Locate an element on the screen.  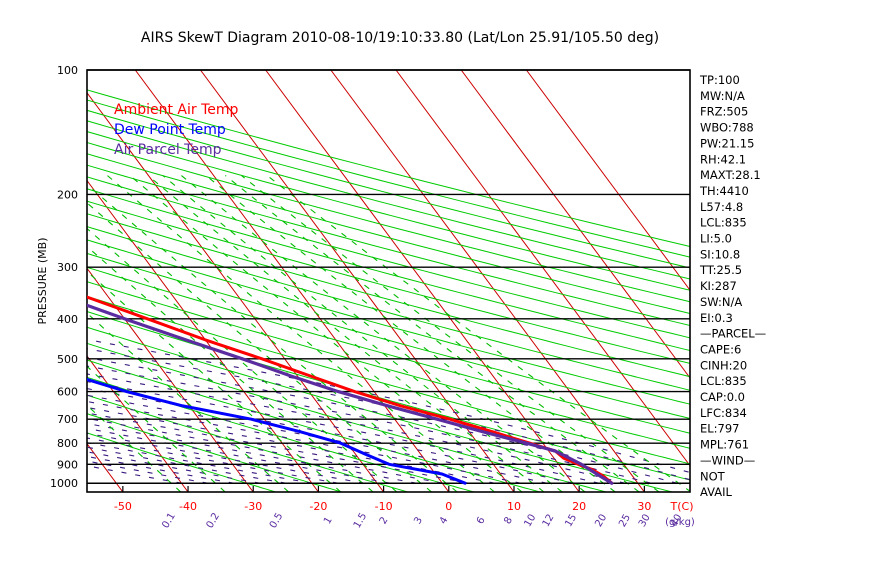
legend-item-0: Ambient Air Temp is located at coordinates (176, 110).